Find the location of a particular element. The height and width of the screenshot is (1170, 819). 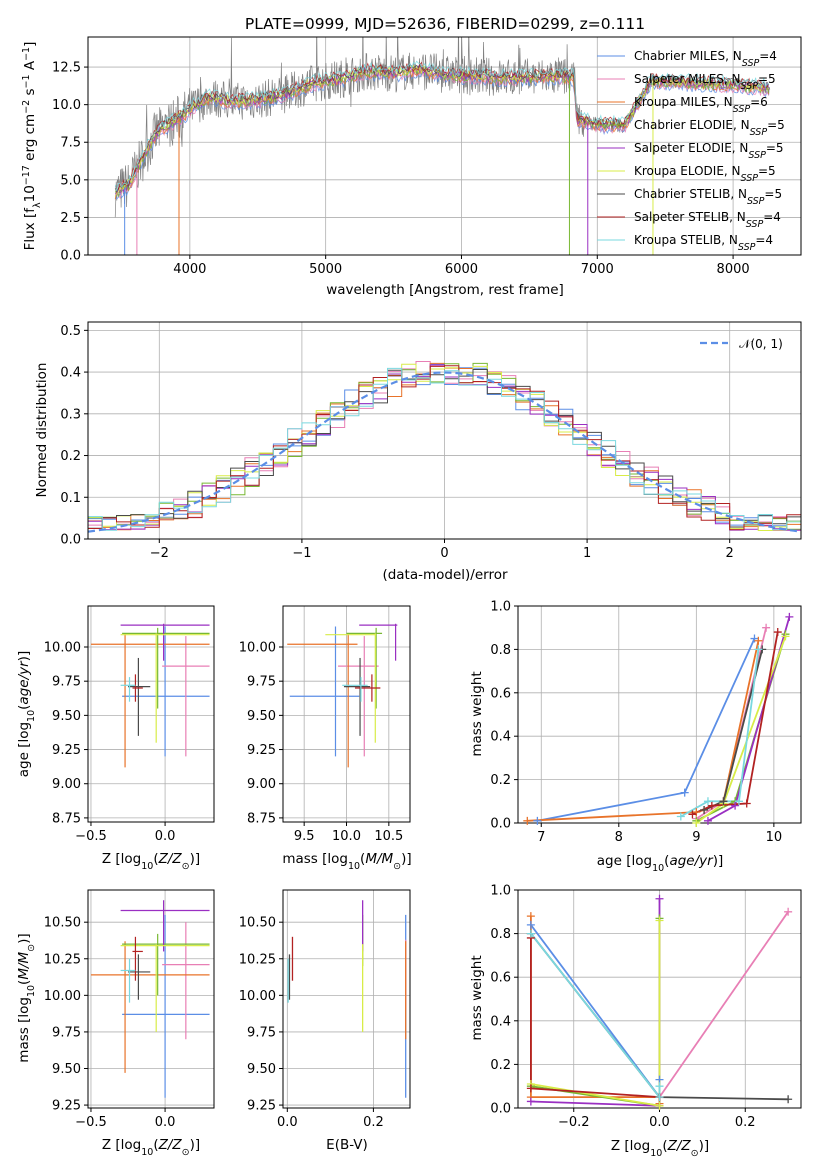

residual-histogram is located at coordinates (444, 449).